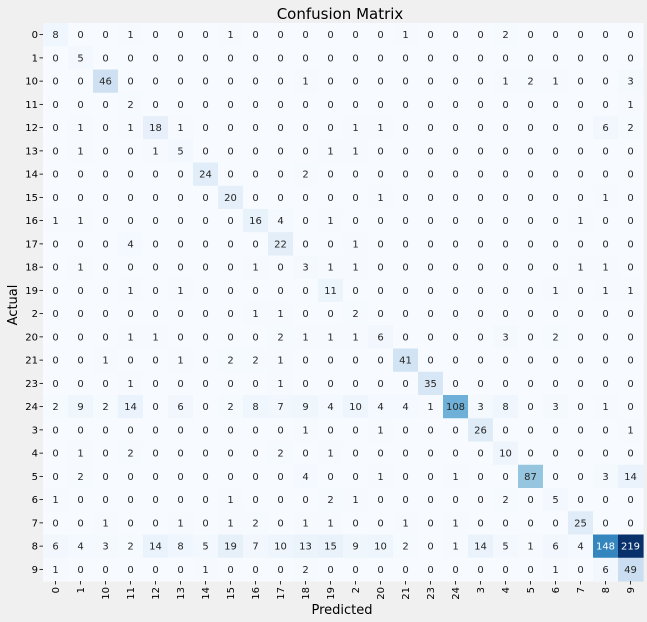  Describe the element at coordinates (630, 547) in the screenshot. I see `cell-value-label: 219` at that location.